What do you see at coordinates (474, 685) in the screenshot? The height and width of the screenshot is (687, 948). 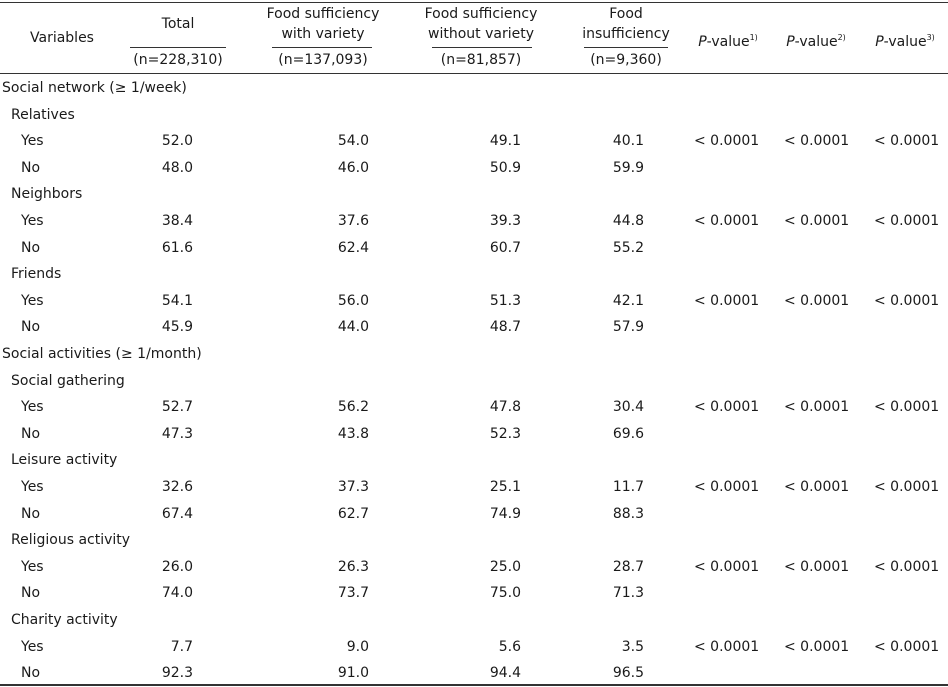 I see `bottom-rule` at bounding box center [474, 685].